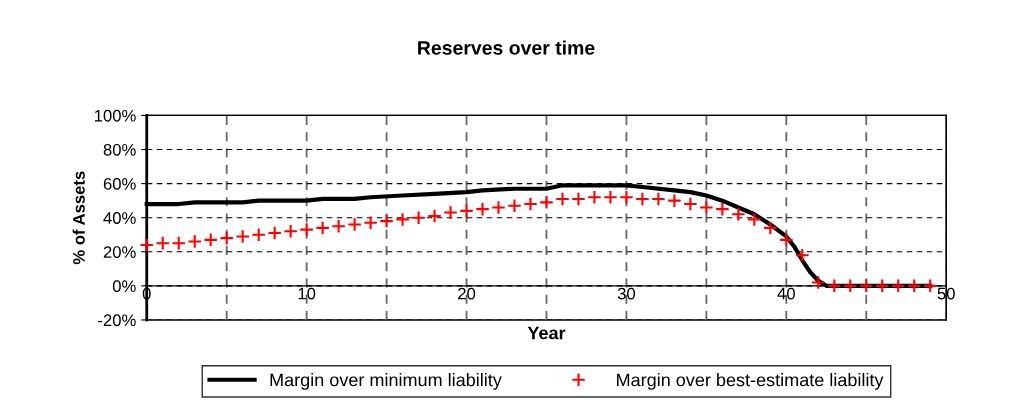  I want to click on y-tick-label: 0%, so click(124, 286).